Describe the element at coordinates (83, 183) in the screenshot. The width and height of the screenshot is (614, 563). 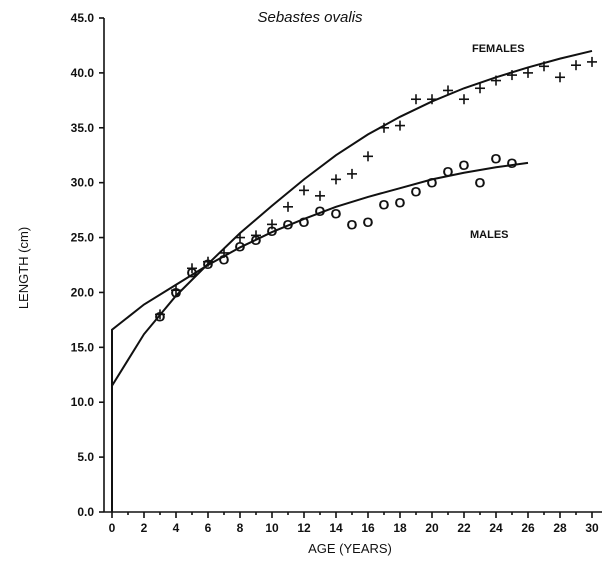
I see `y-tick-label: 30.0` at that location.